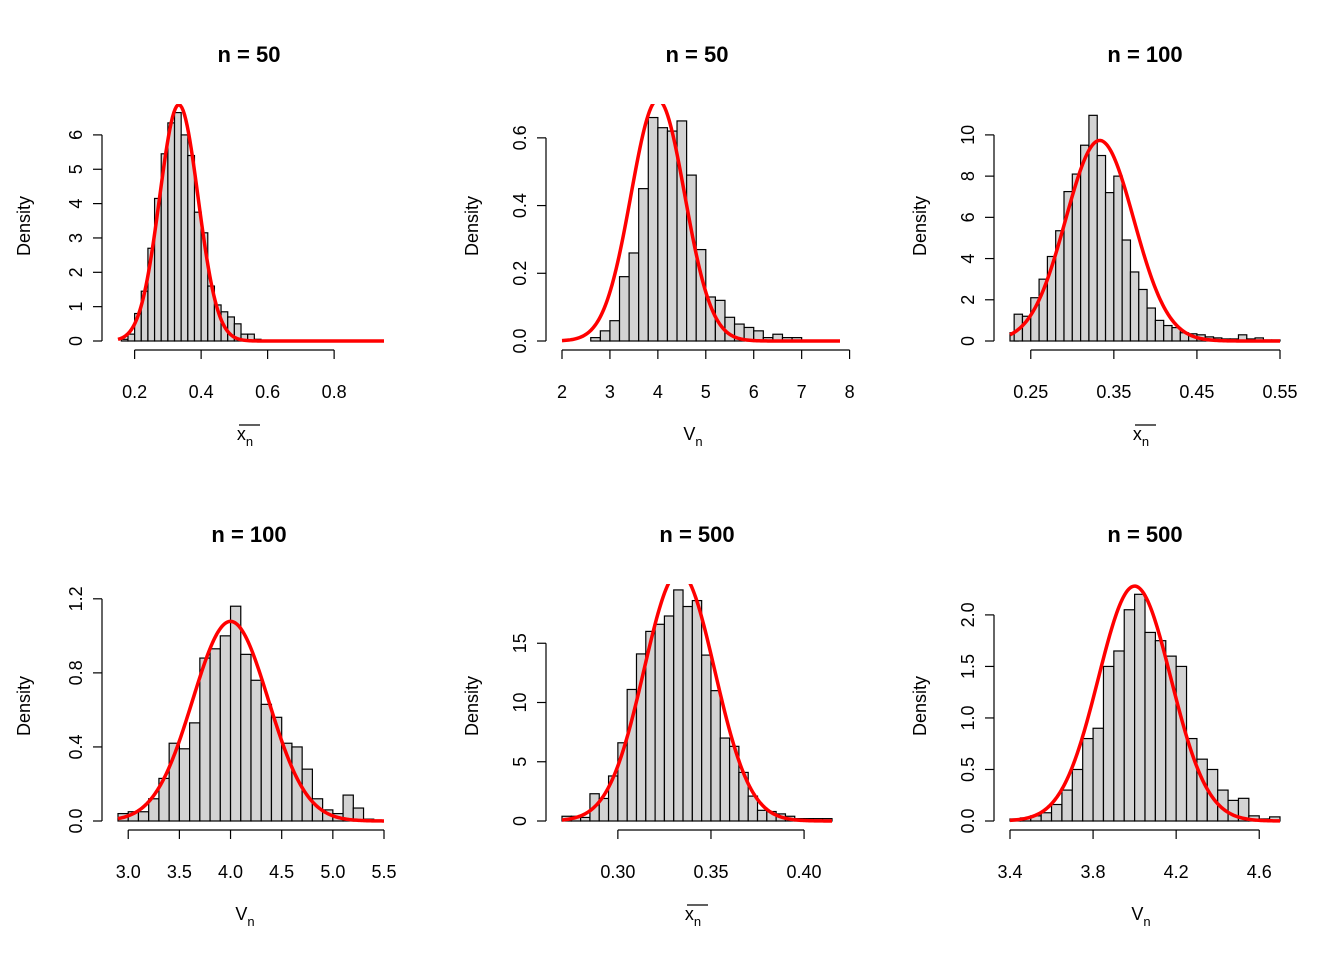 The width and height of the screenshot is (1344, 960). Describe the element at coordinates (1113, 392) in the screenshot. I see `x-tick-label: 0.35` at that location.